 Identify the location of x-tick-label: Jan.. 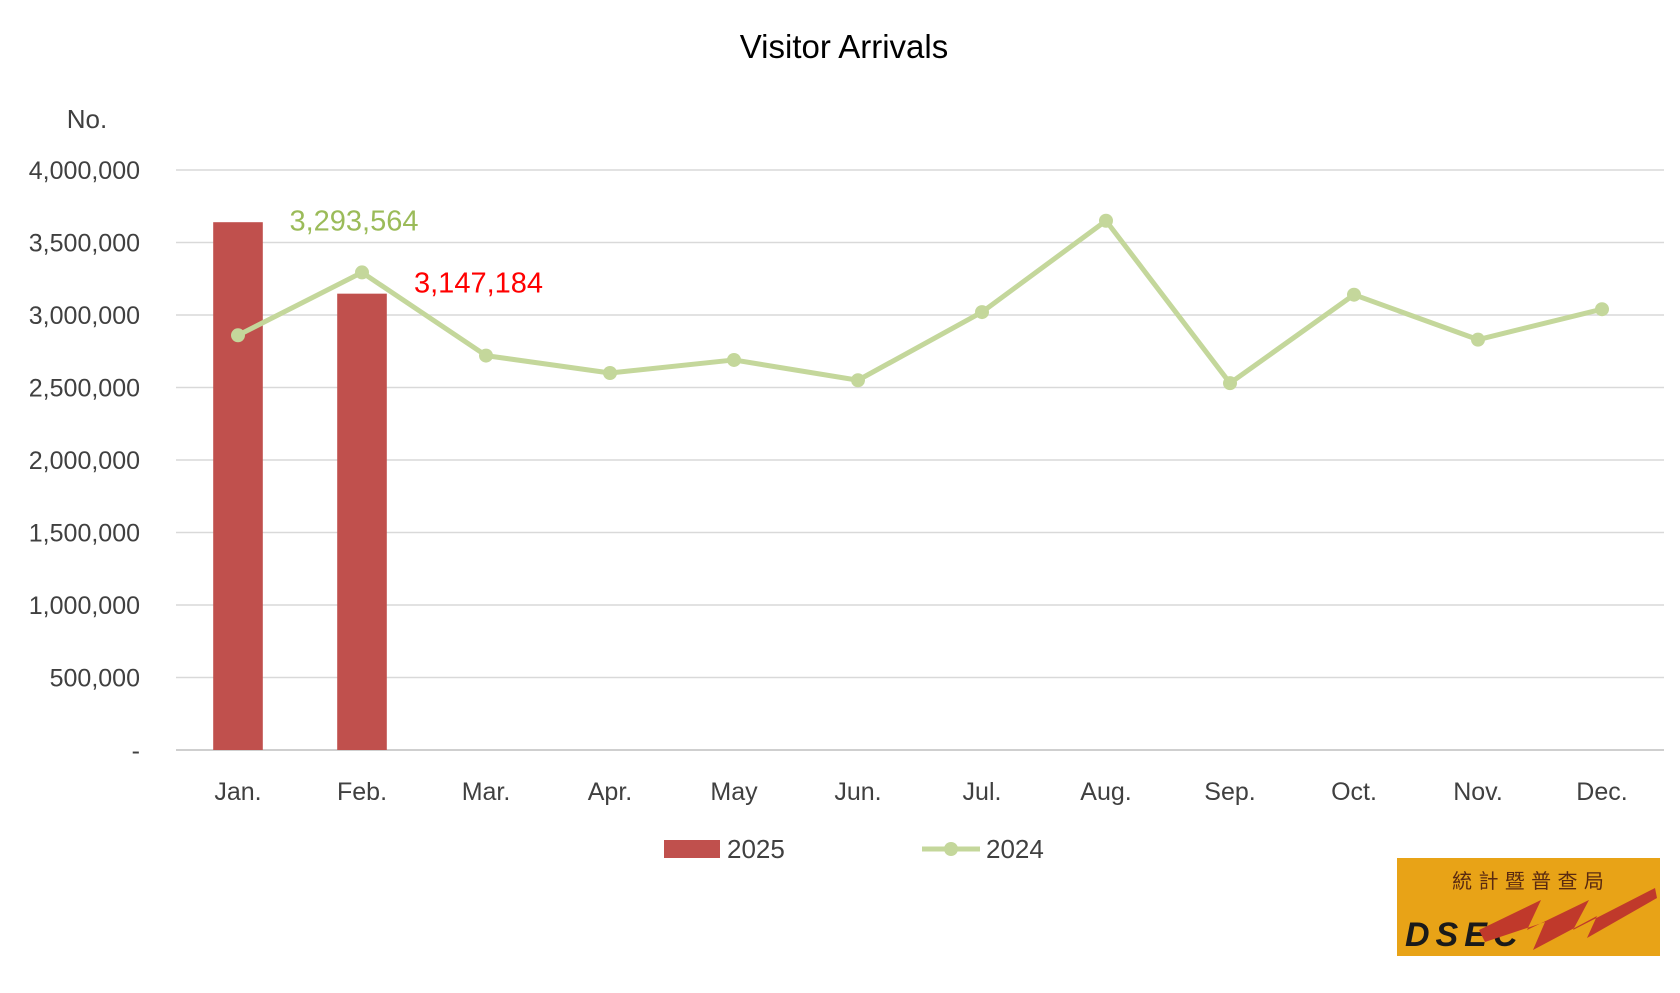
(237, 792).